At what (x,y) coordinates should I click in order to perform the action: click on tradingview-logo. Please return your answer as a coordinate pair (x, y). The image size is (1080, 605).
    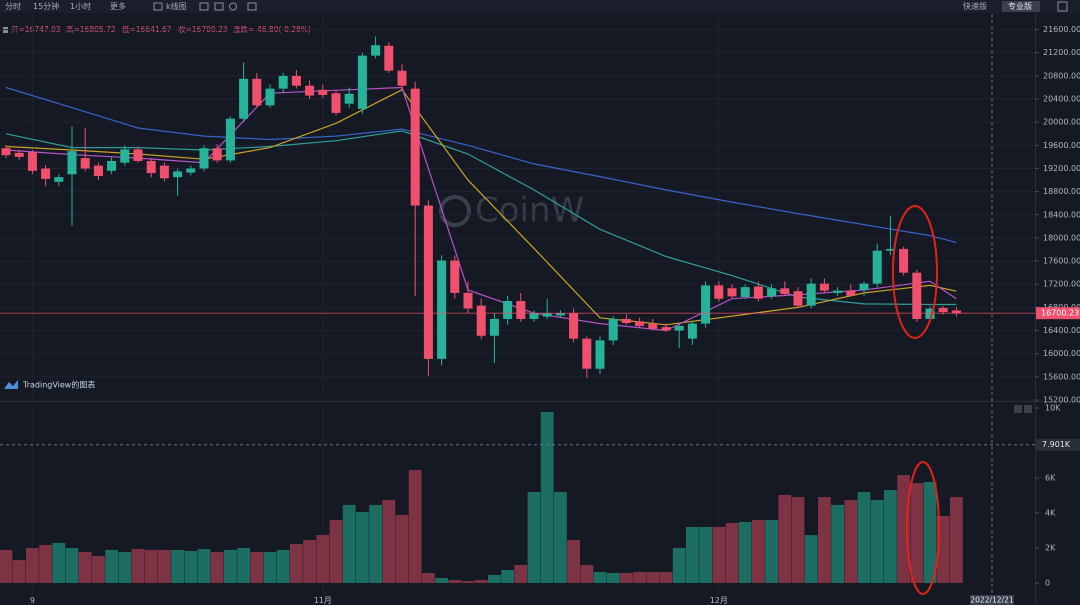
    Looking at the image, I should click on (11, 384).